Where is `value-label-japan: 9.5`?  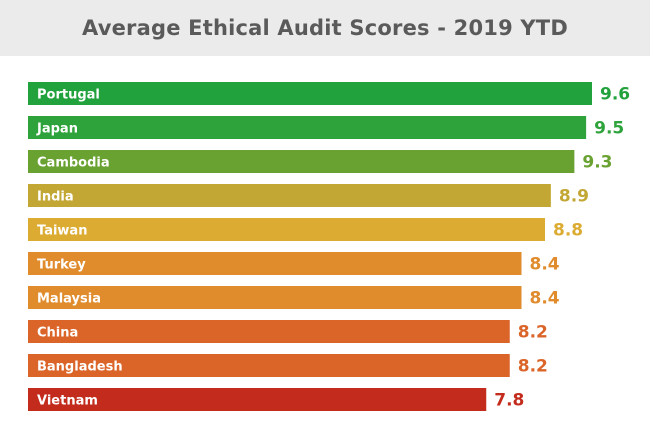
value-label-japan: 9.5 is located at coordinates (609, 129).